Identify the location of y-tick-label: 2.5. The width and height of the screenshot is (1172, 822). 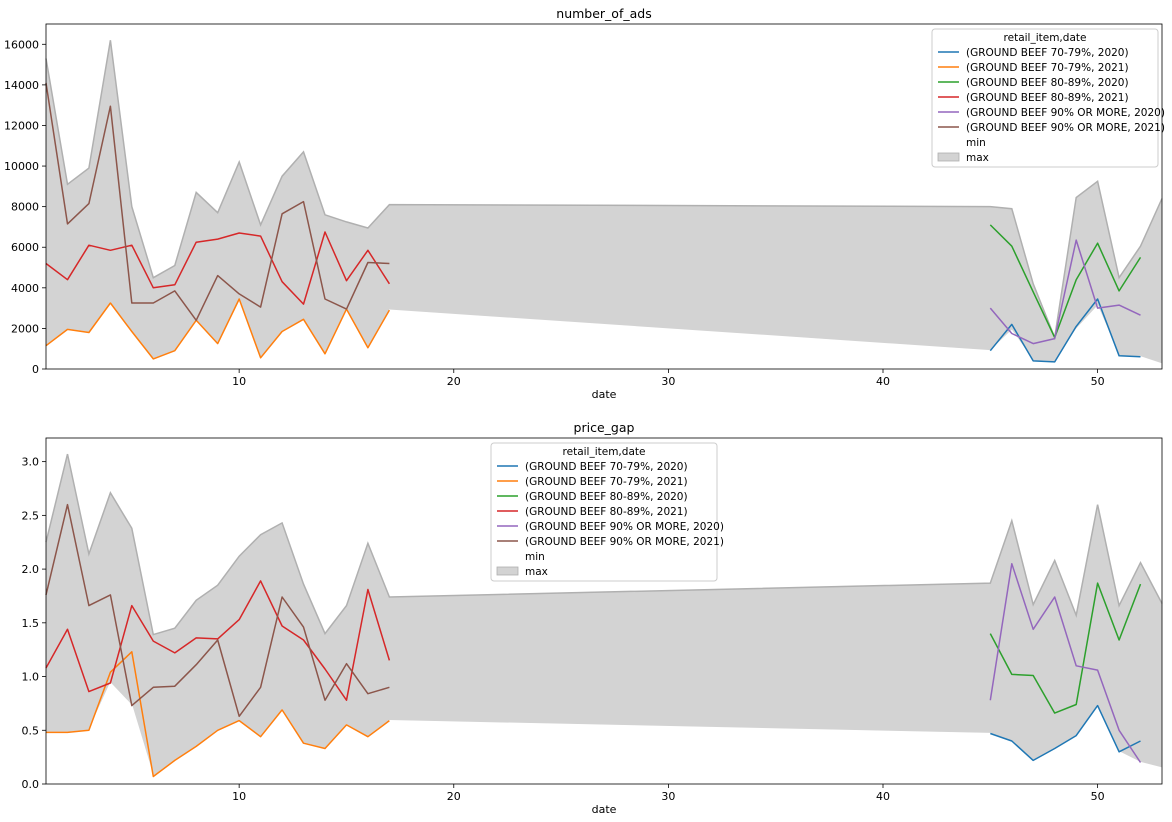
(31, 515).